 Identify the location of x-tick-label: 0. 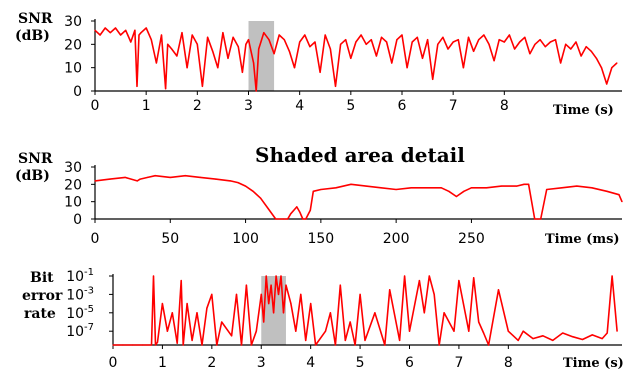
(113, 363).